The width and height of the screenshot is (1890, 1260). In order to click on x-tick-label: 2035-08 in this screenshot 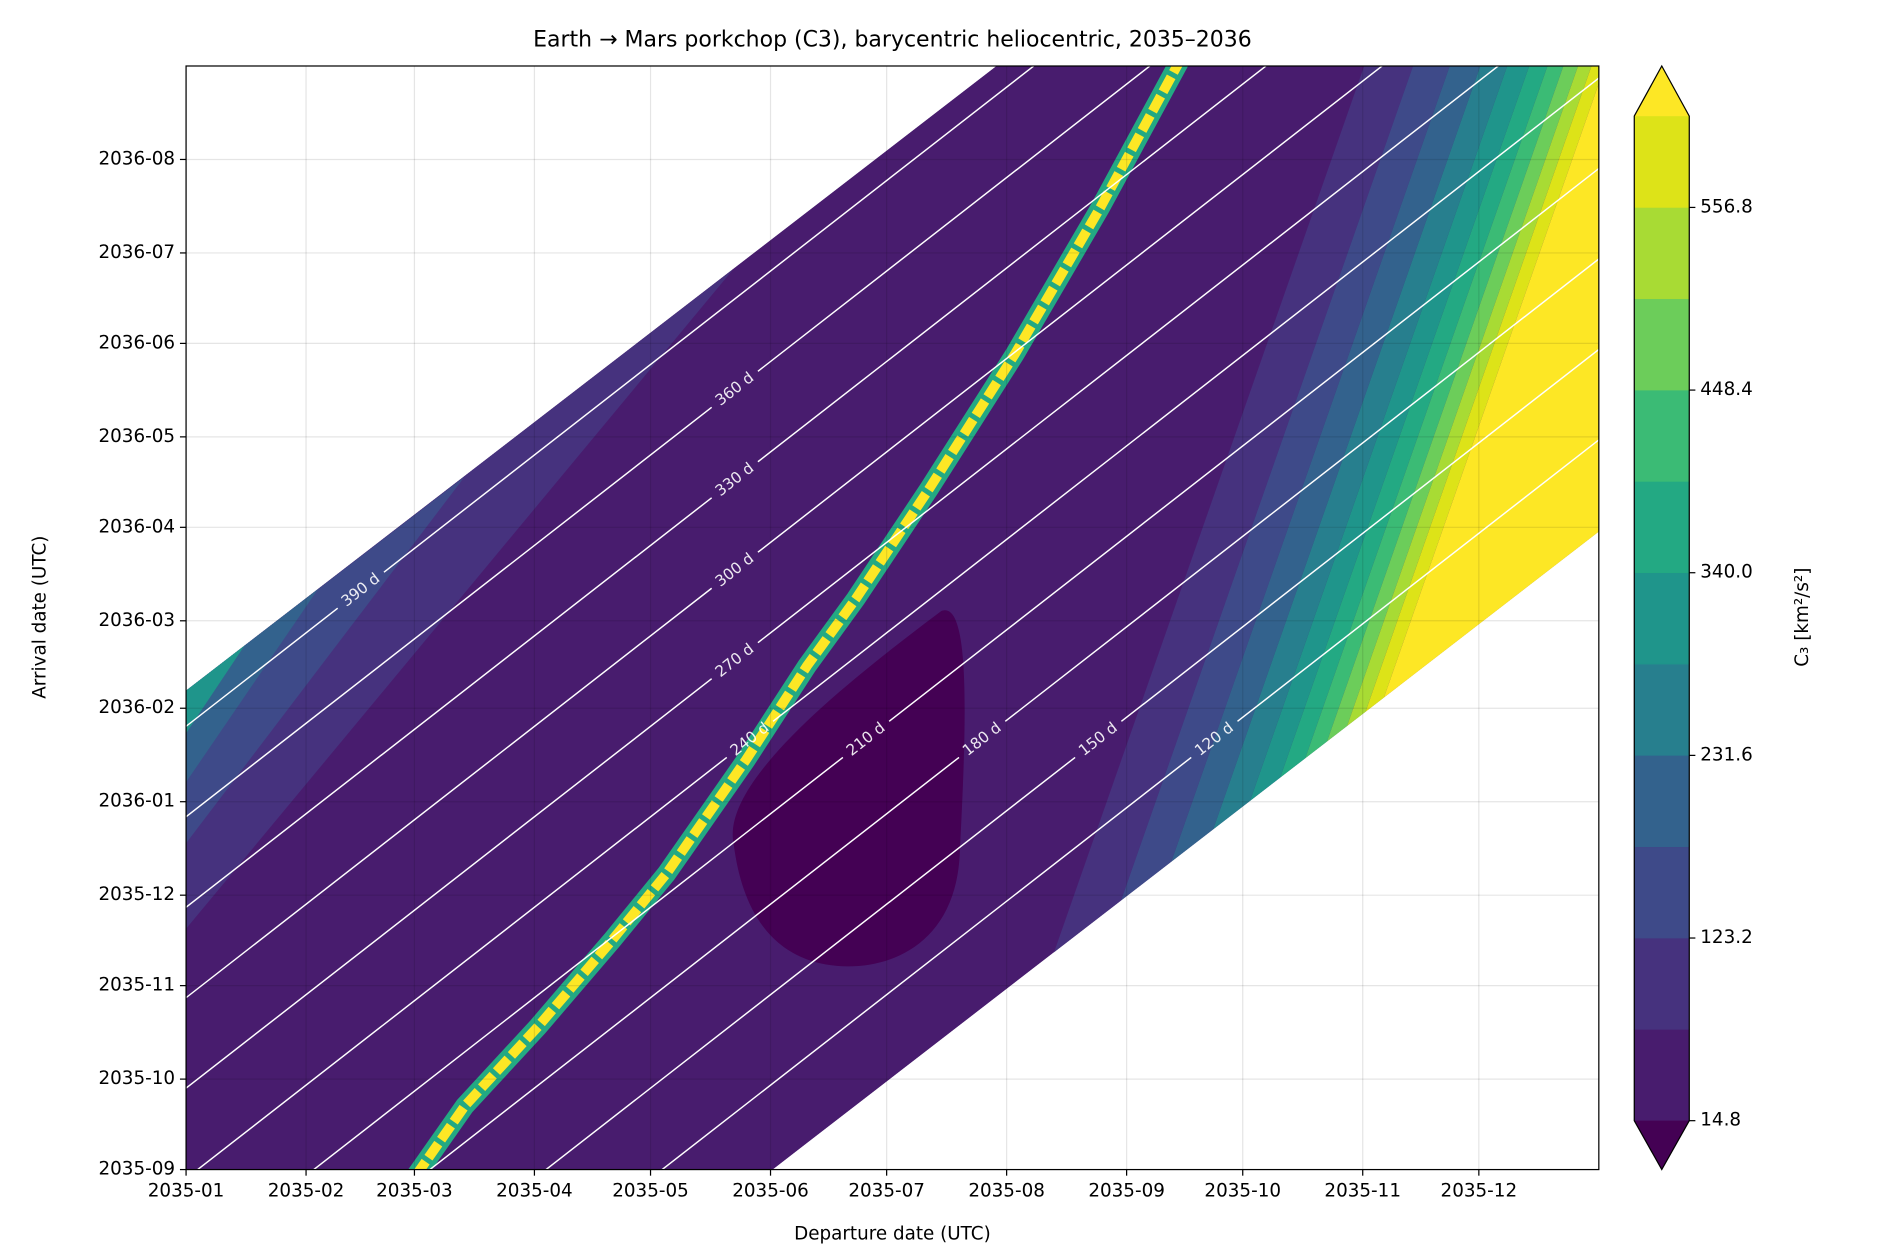, I will do `click(1006, 1191)`.